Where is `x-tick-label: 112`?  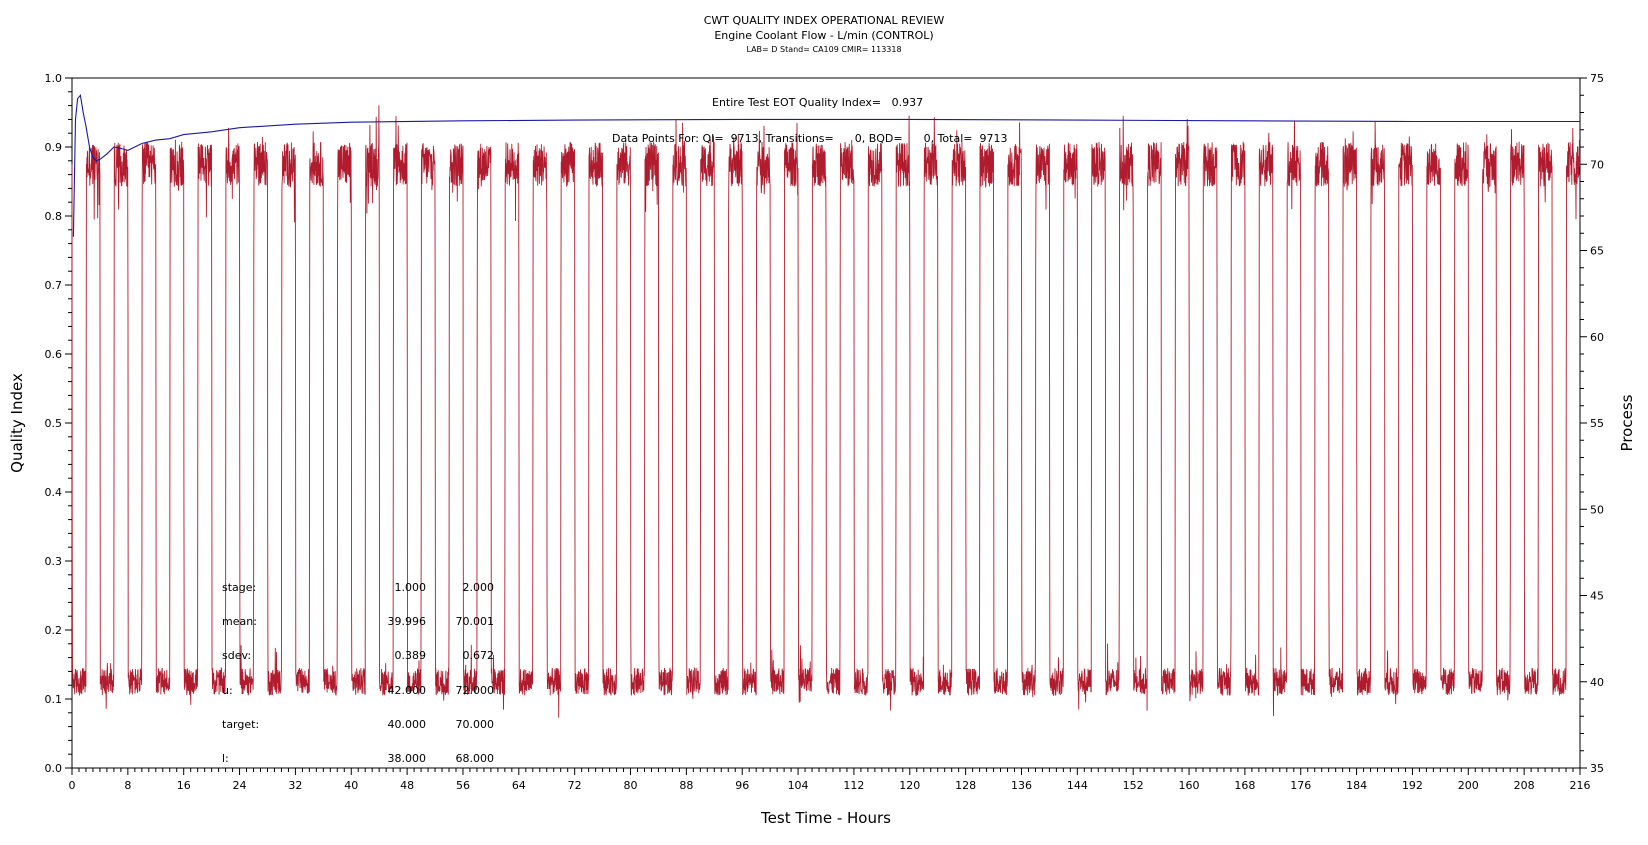
x-tick-label: 112 is located at coordinates (853, 785).